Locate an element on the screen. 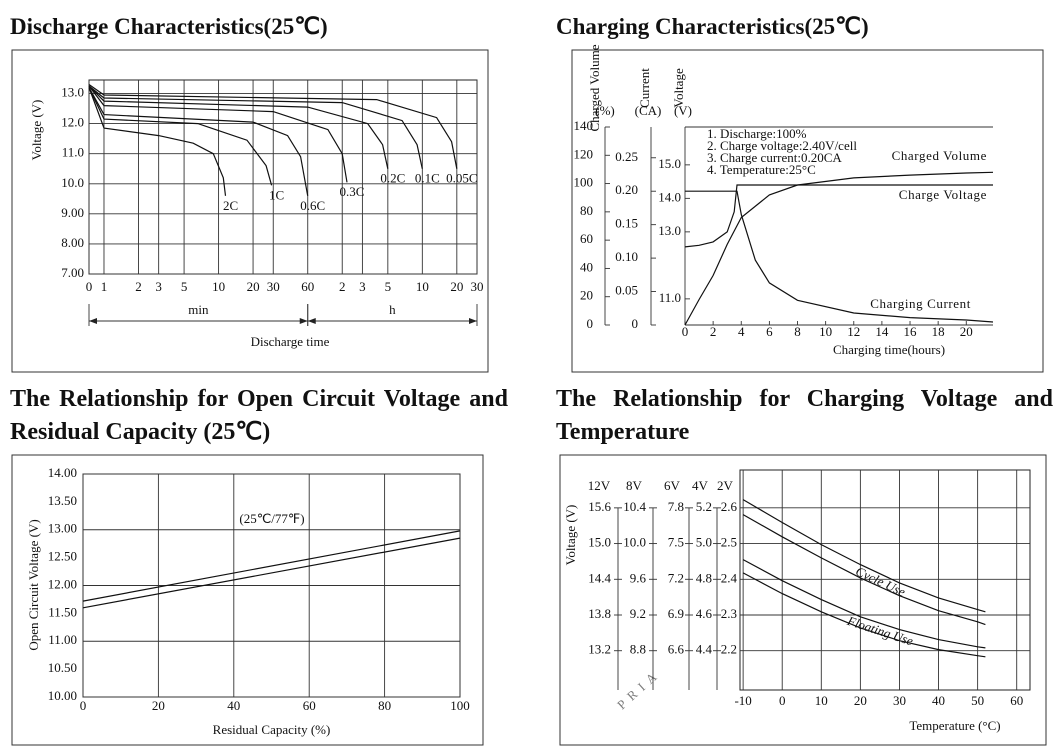 The image size is (1059, 751). y-tick-label: 14.4 is located at coordinates (599, 577).